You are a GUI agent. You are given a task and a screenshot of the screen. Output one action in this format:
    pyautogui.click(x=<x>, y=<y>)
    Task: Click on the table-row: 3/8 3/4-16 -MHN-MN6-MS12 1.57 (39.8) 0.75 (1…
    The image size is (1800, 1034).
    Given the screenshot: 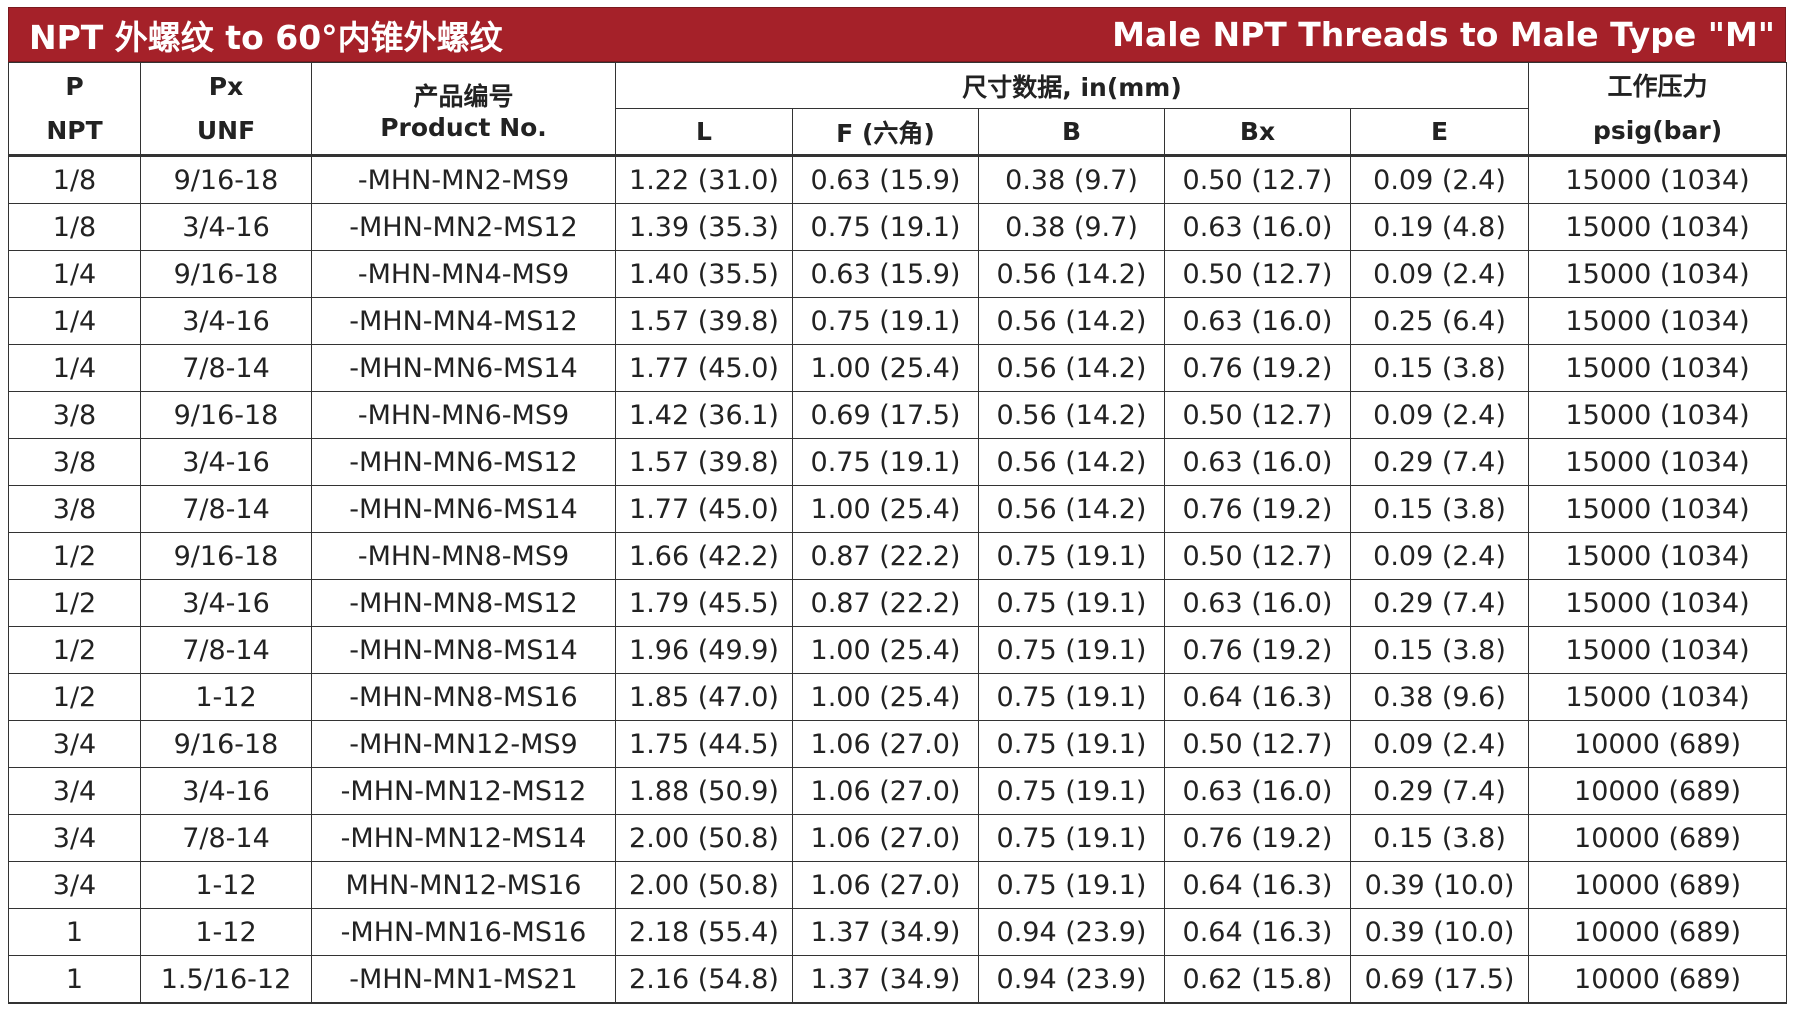 What is the action you would take?
    pyautogui.click(x=898, y=462)
    